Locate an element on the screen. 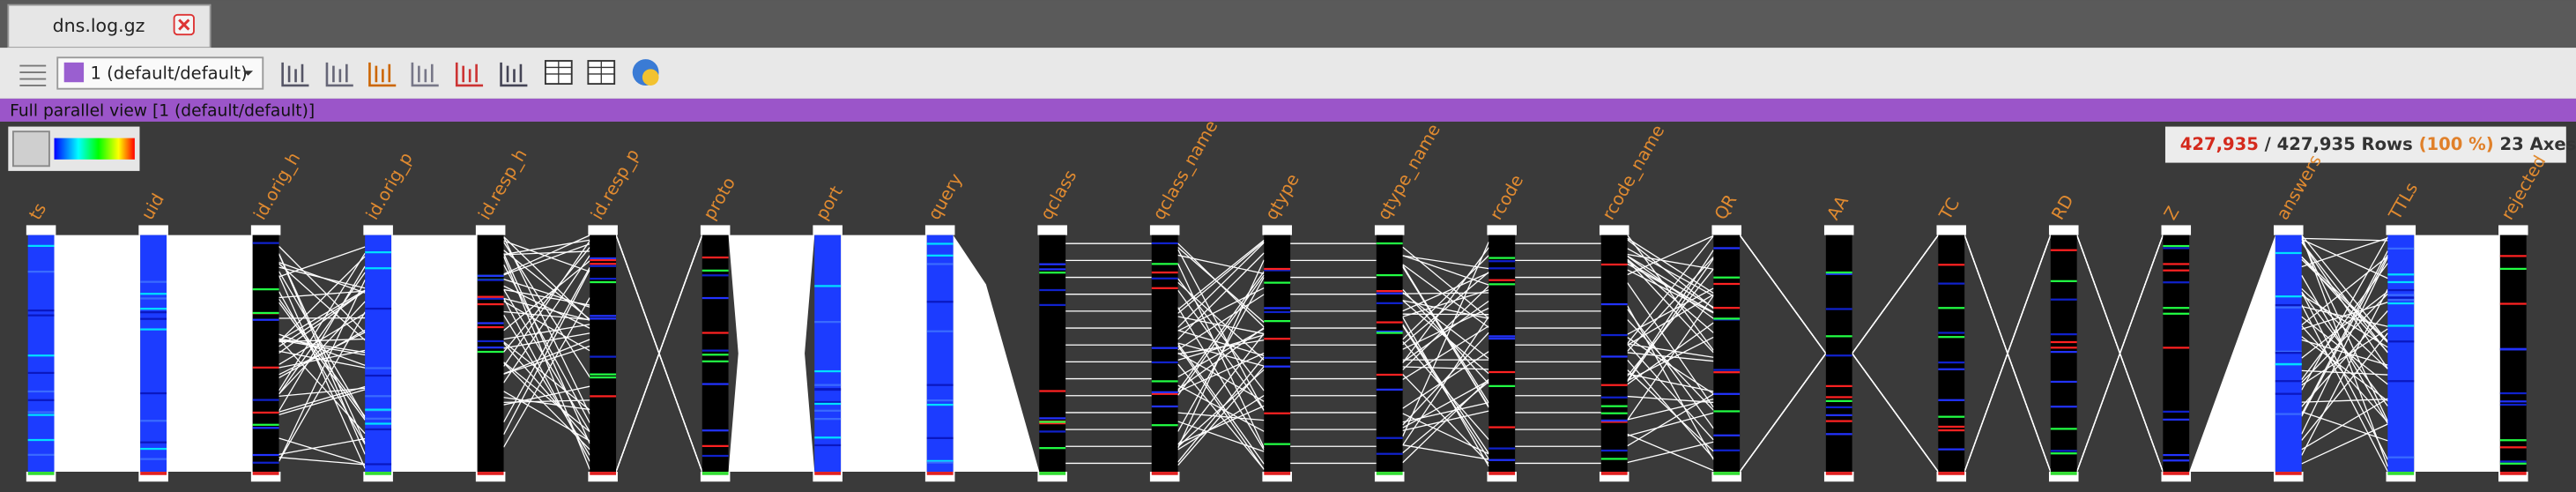 This screenshot has width=2576, height=492. axis: TTLs is located at coordinates (2403, 330).